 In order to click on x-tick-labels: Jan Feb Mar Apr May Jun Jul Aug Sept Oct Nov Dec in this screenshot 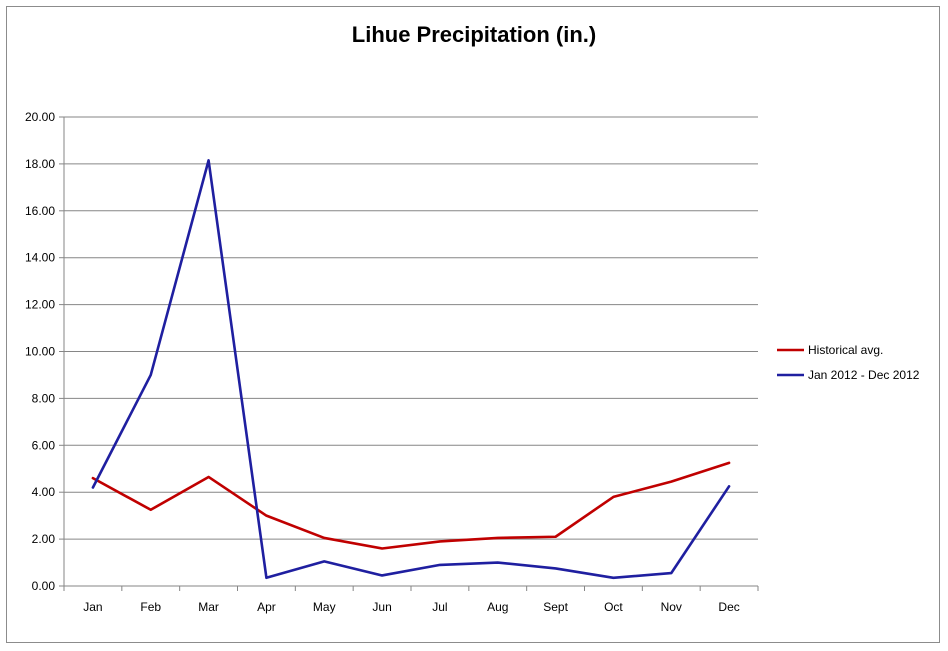, I will do `click(411, 607)`.